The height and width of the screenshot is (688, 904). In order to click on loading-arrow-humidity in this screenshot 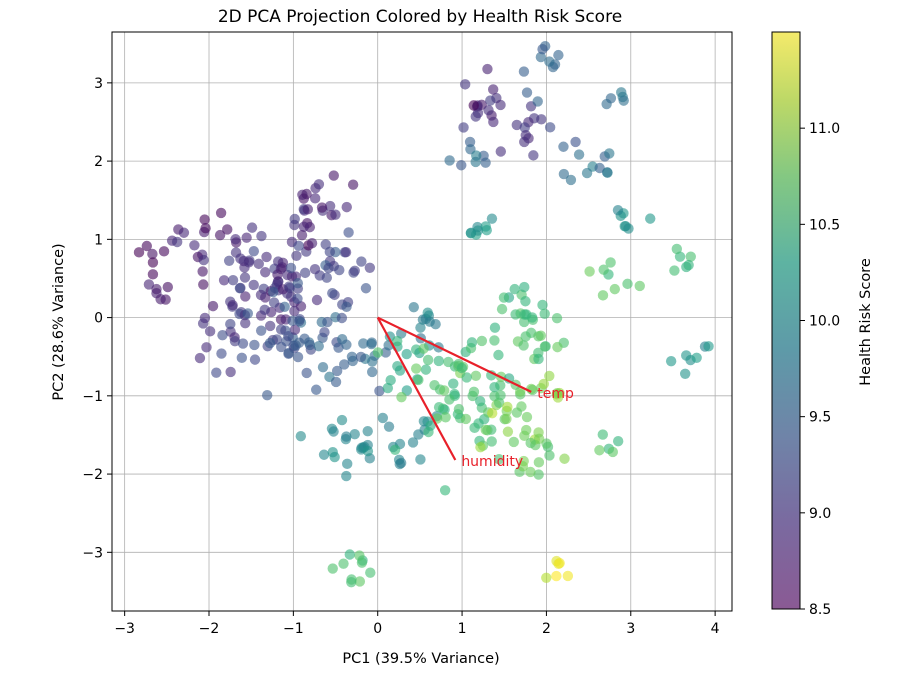, I will do `click(416, 389)`.